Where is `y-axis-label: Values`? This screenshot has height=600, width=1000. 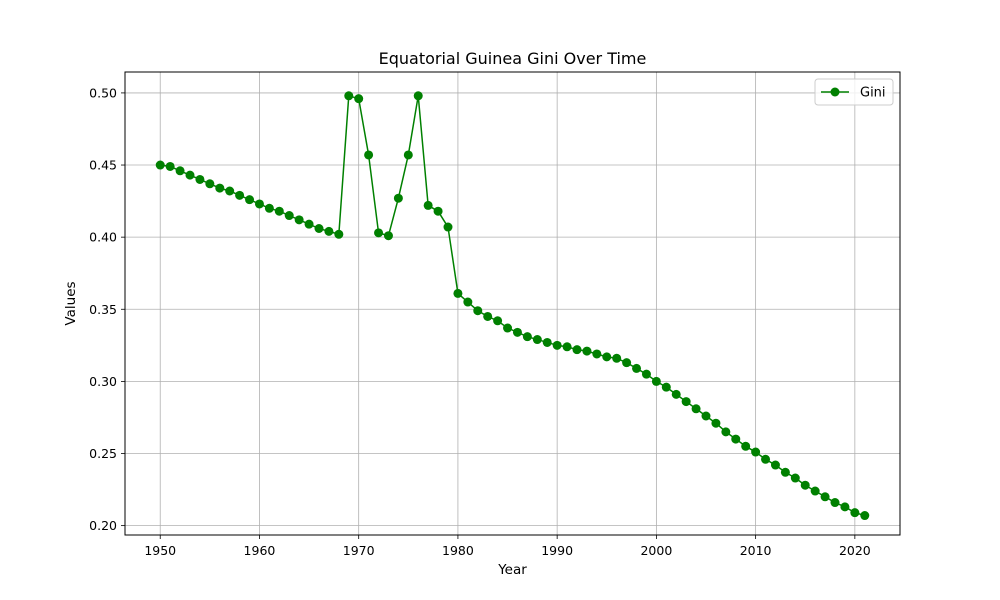
y-axis-label: Values is located at coordinates (71, 303).